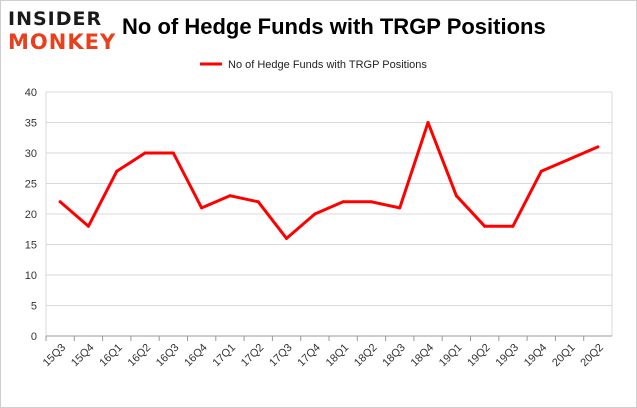  What do you see at coordinates (31, 93) in the screenshot?
I see `y-tick-label-40: 40` at bounding box center [31, 93].